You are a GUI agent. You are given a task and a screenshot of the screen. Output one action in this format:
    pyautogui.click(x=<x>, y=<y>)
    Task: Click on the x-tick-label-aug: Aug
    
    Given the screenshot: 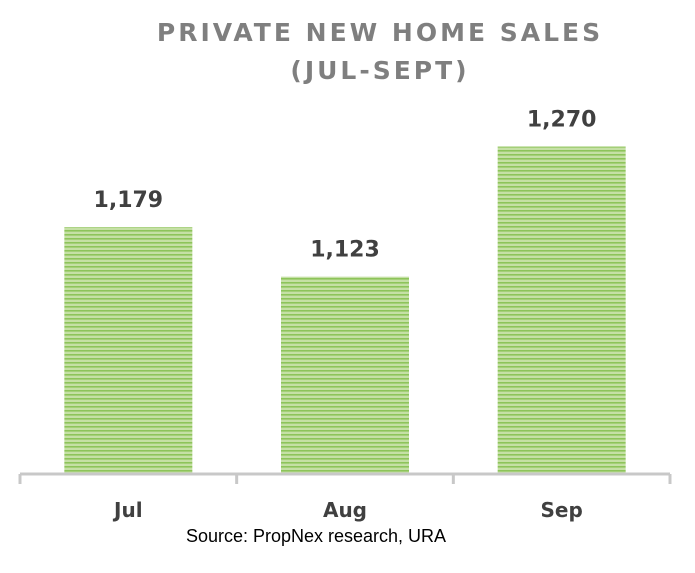 What is the action you would take?
    pyautogui.click(x=345, y=510)
    